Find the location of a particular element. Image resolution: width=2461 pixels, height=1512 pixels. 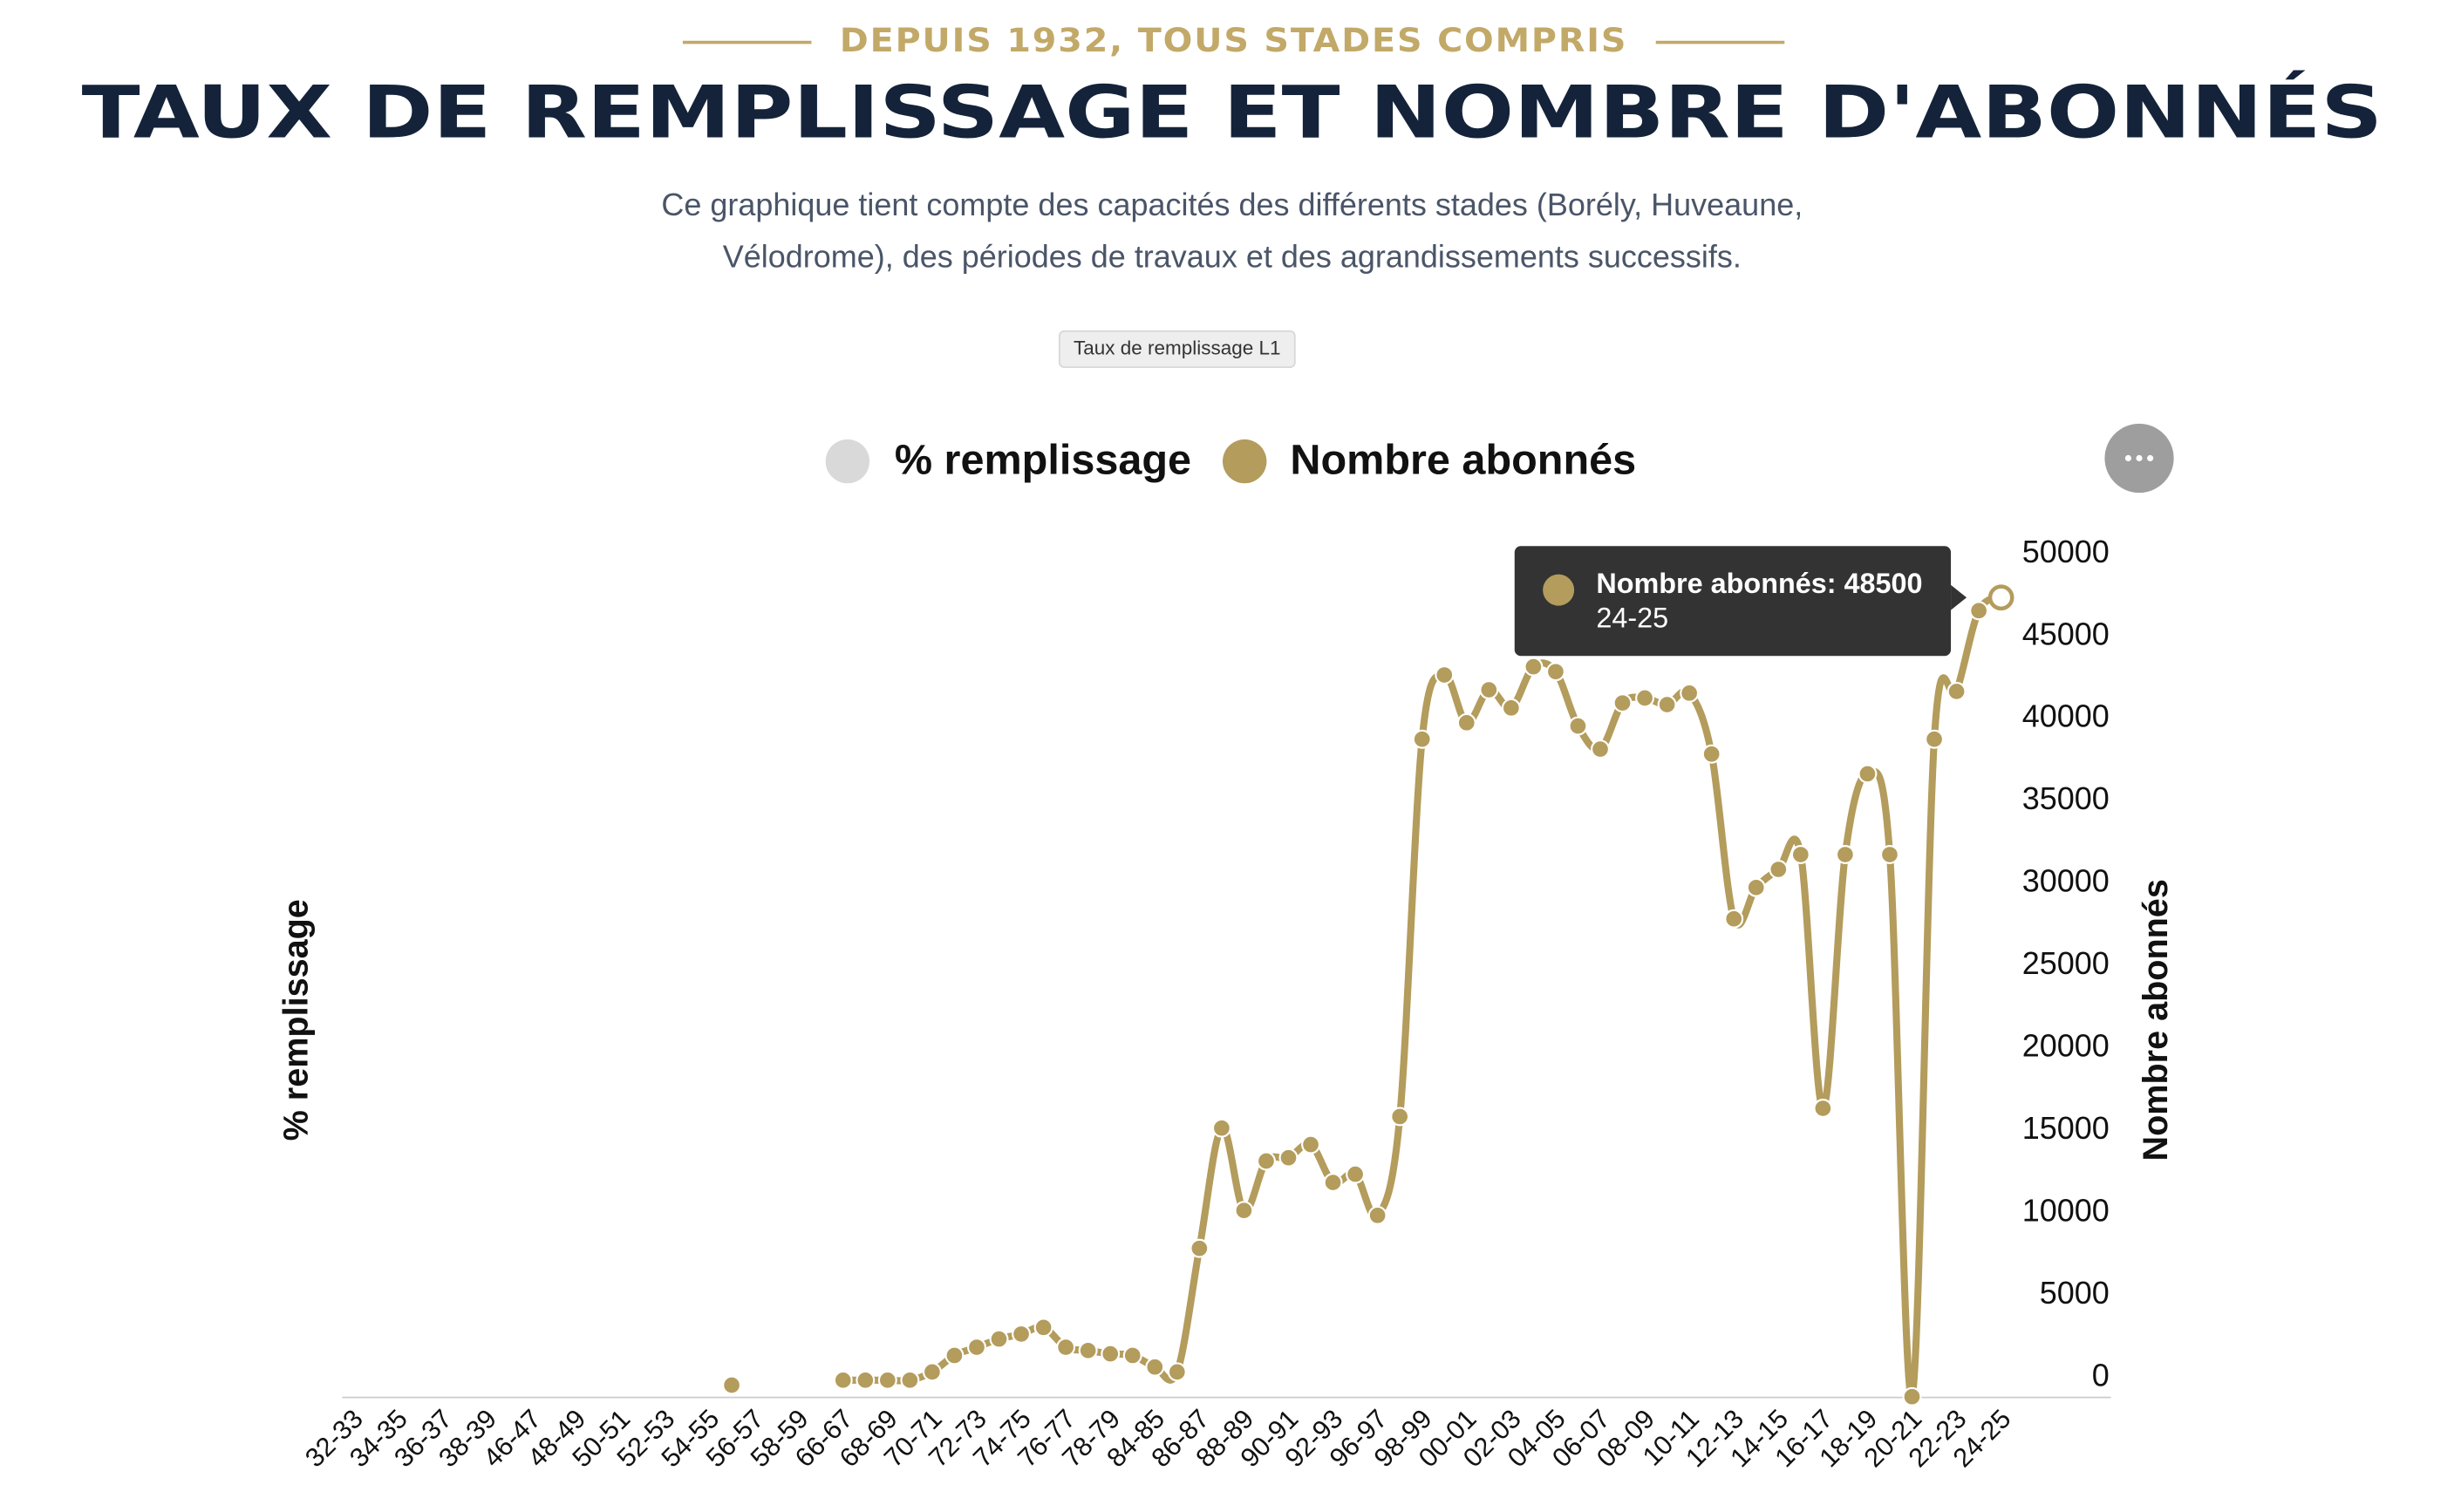

legend-label: Nombre abonnés is located at coordinates (1463, 460).